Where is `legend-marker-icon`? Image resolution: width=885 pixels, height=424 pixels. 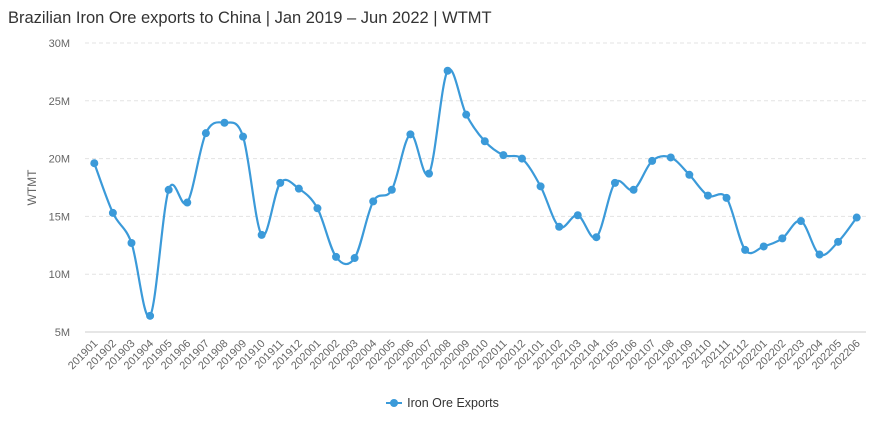 legend-marker-icon is located at coordinates (394, 403).